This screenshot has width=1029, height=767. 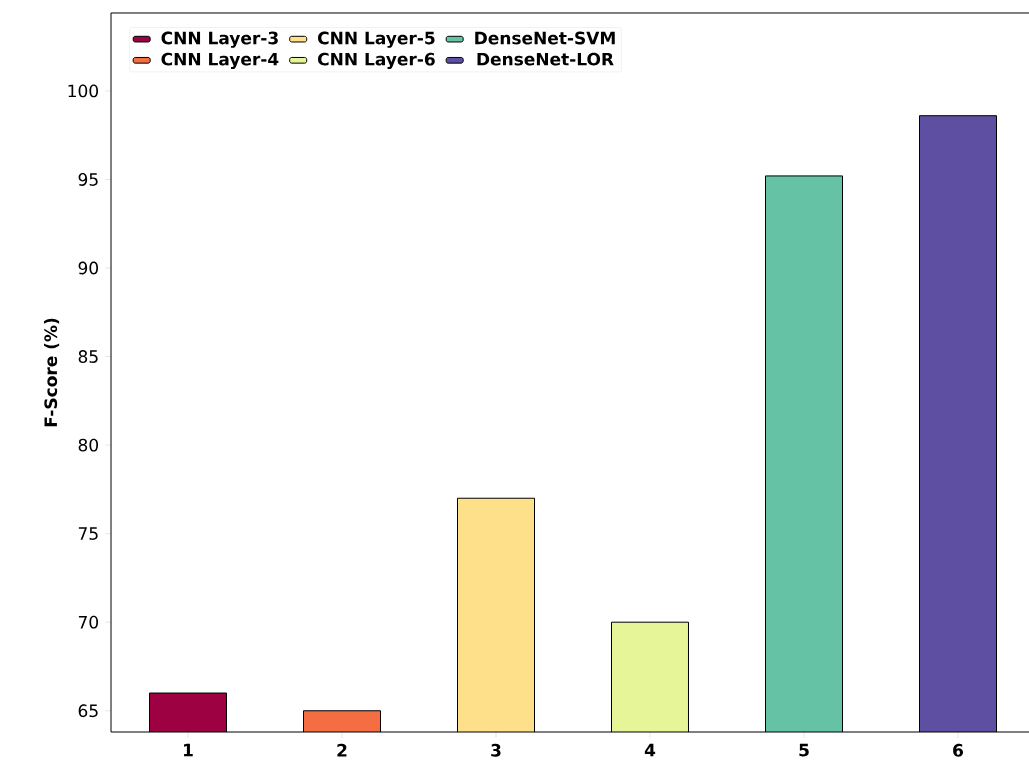 What do you see at coordinates (804, 750) in the screenshot?
I see `x-tick-label: 5` at bounding box center [804, 750].